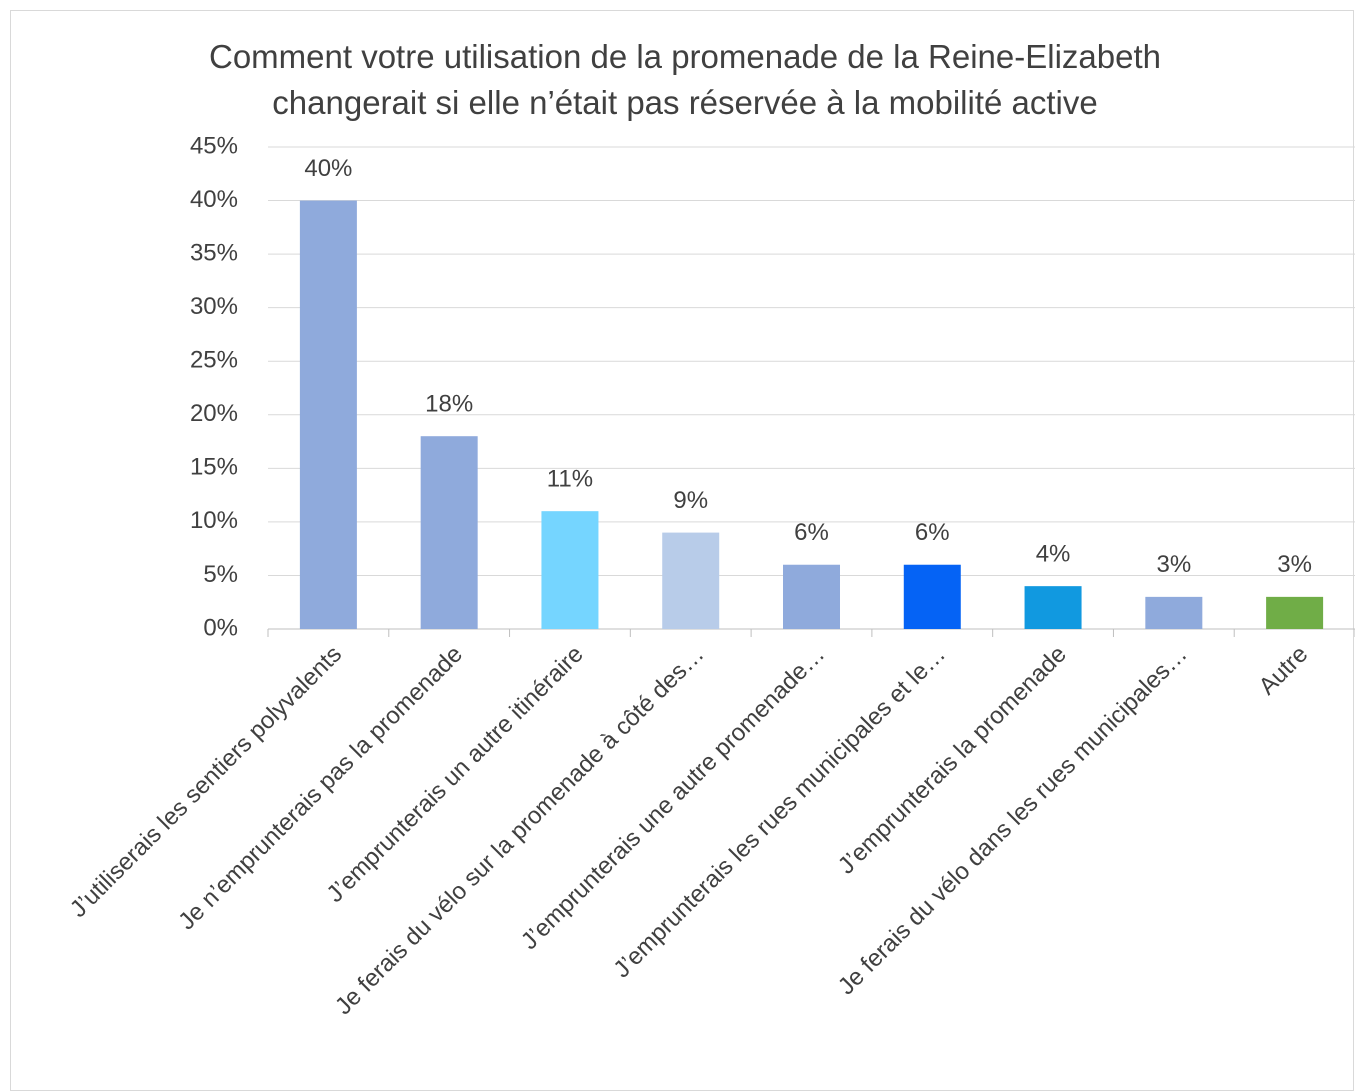 The image size is (1355, 1092). I want to click on y-tick-label: 10%, so click(214, 520).